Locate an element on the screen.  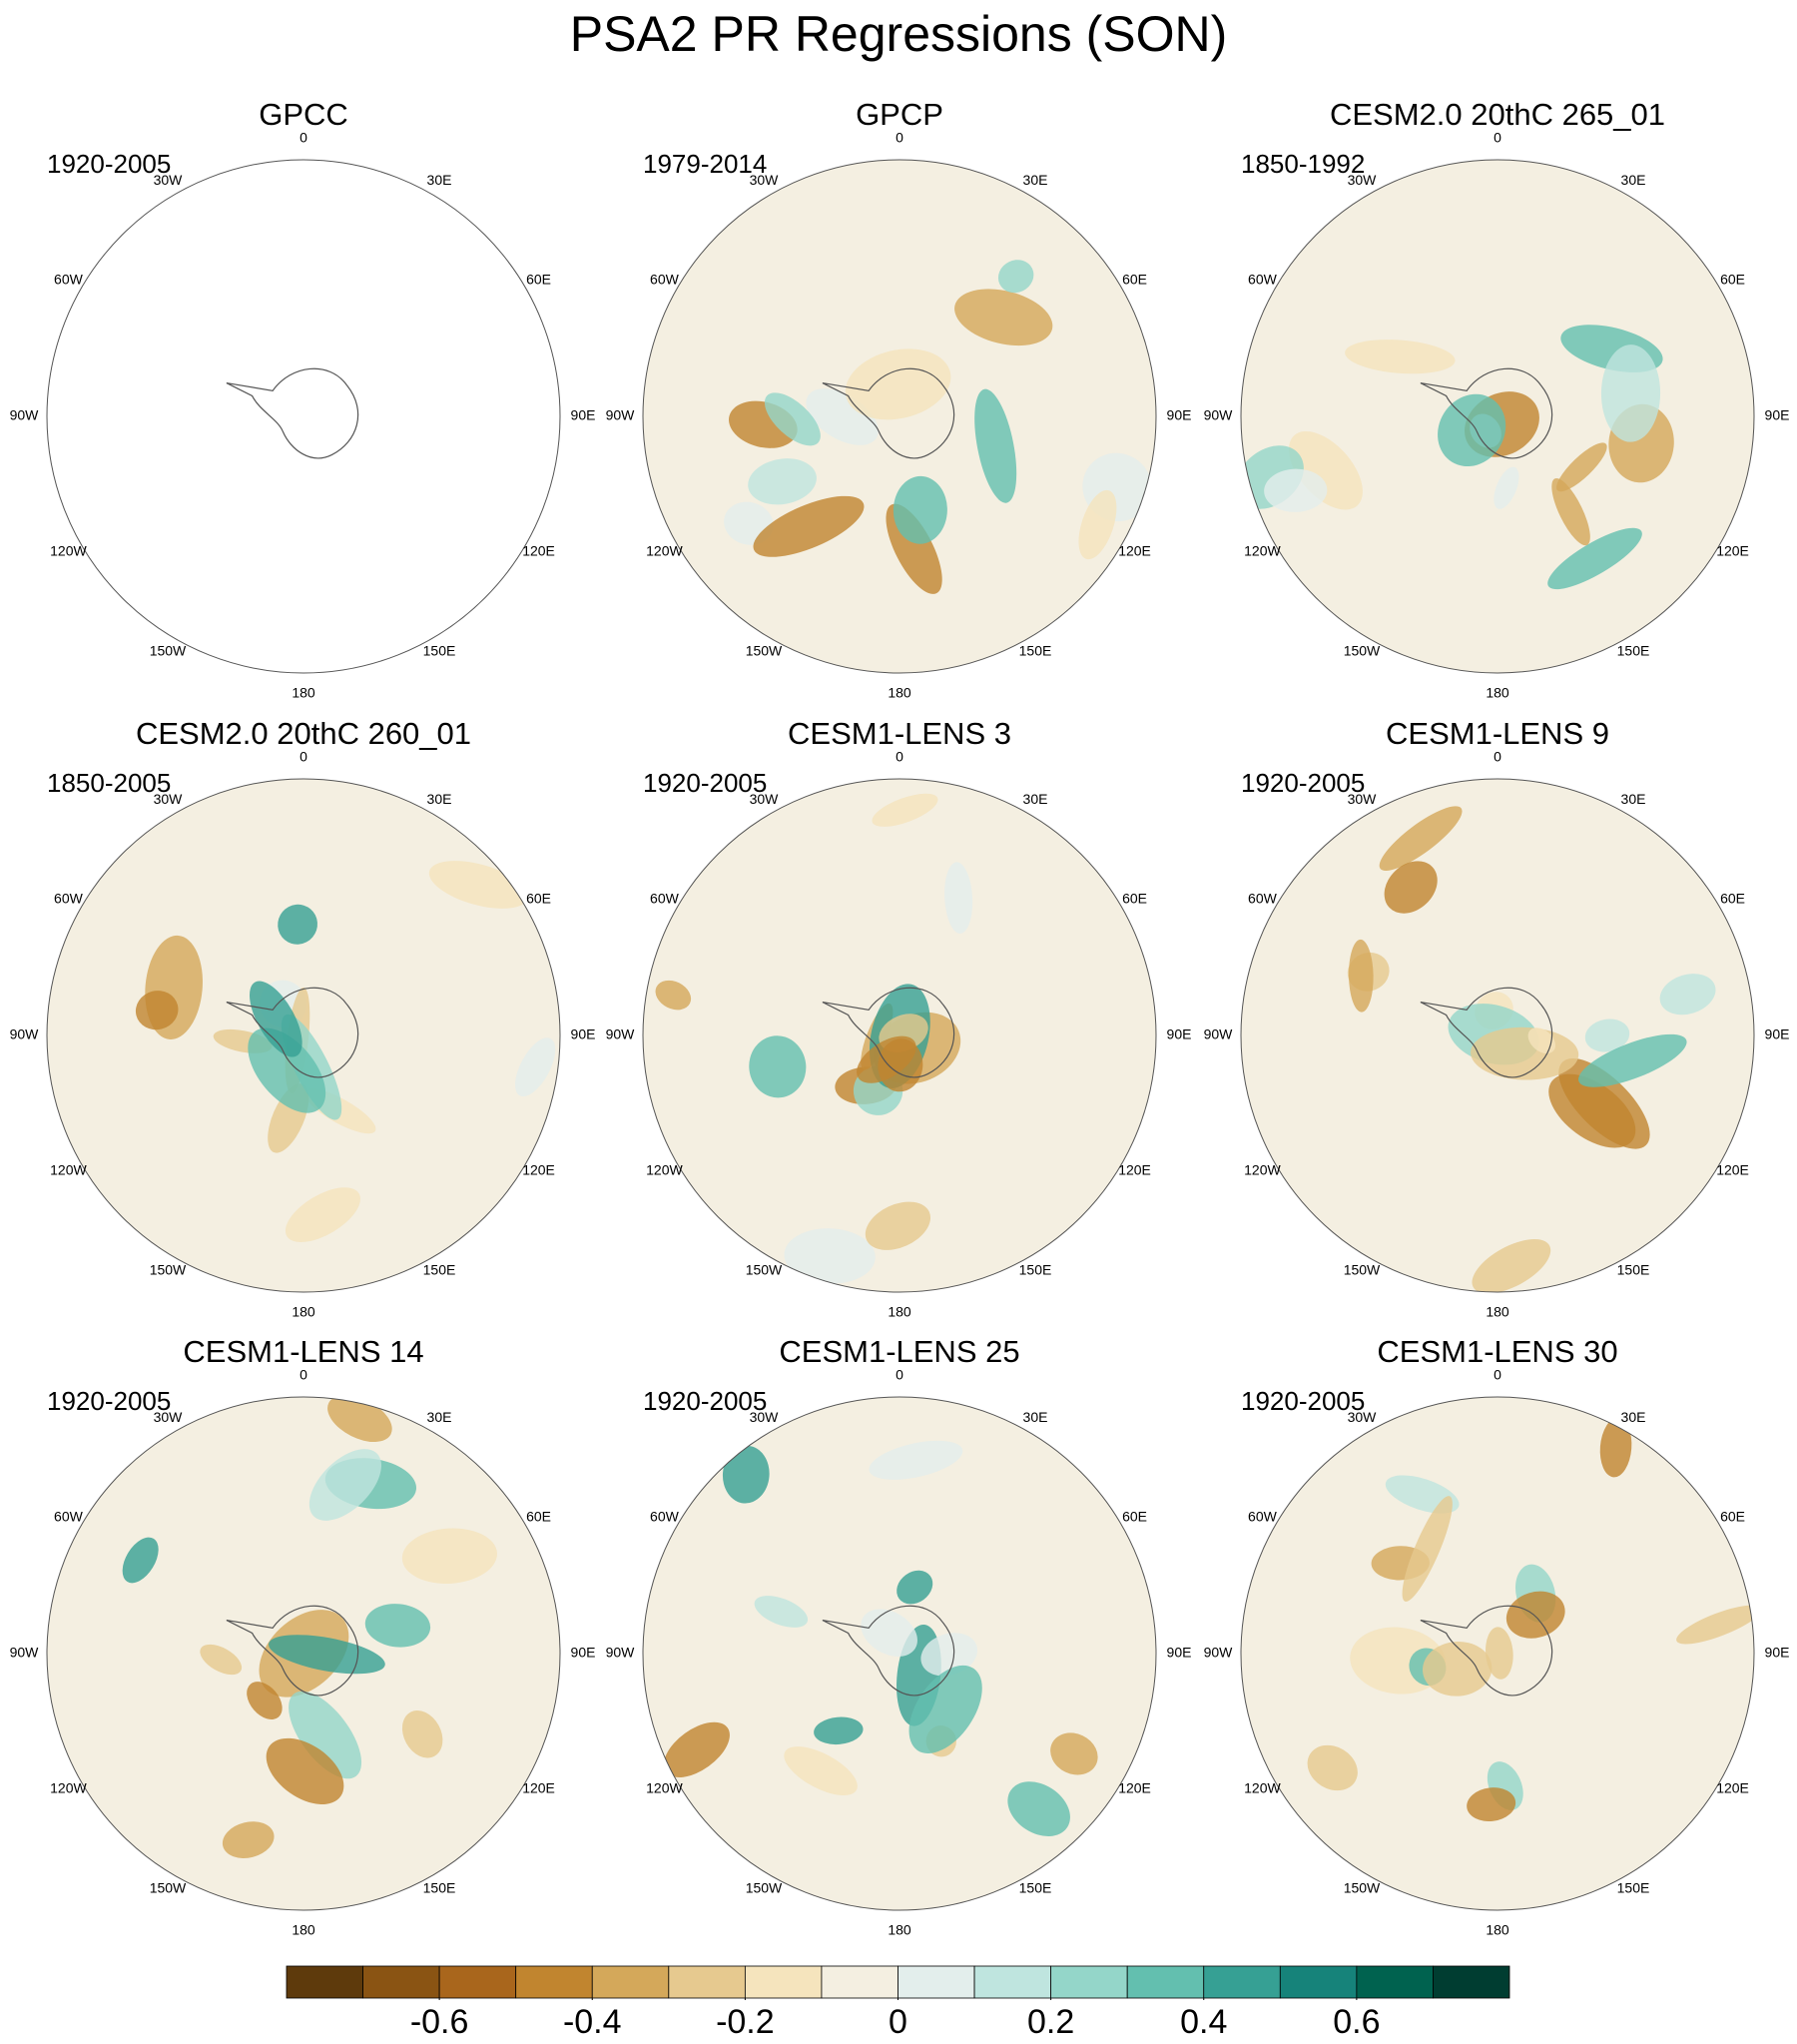
longitude-label: 60E is located at coordinates (1134, 899).